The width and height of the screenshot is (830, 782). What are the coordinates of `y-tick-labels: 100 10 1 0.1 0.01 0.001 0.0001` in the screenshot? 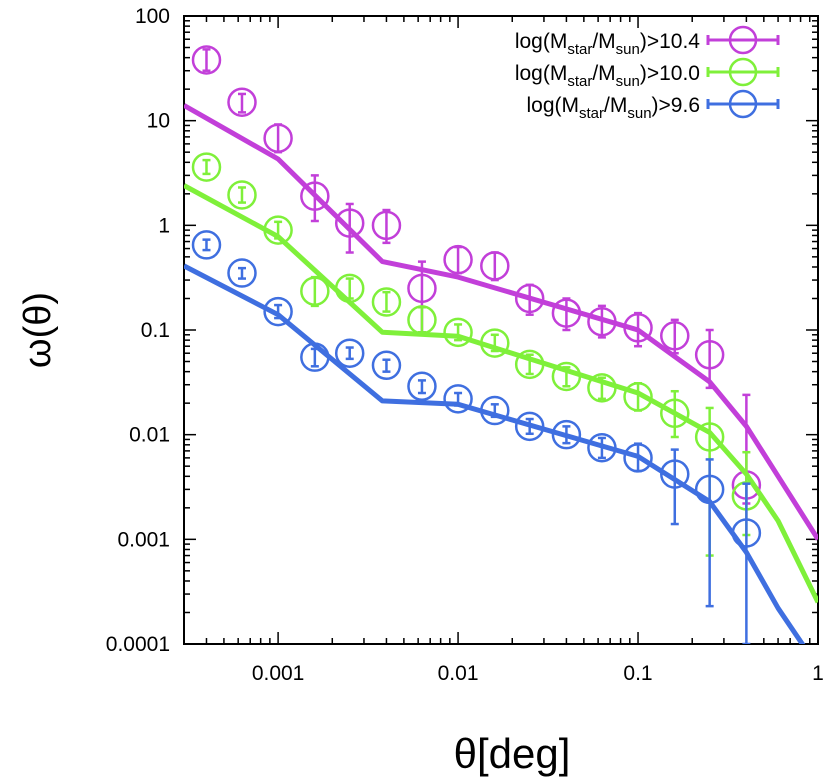 It's located at (138, 330).